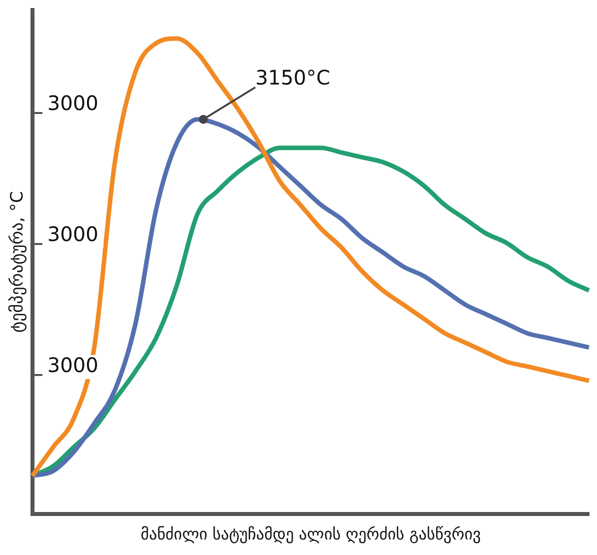 Image resolution: width=597 pixels, height=555 pixels. I want to click on annotation: 3150°C, so click(292, 78).